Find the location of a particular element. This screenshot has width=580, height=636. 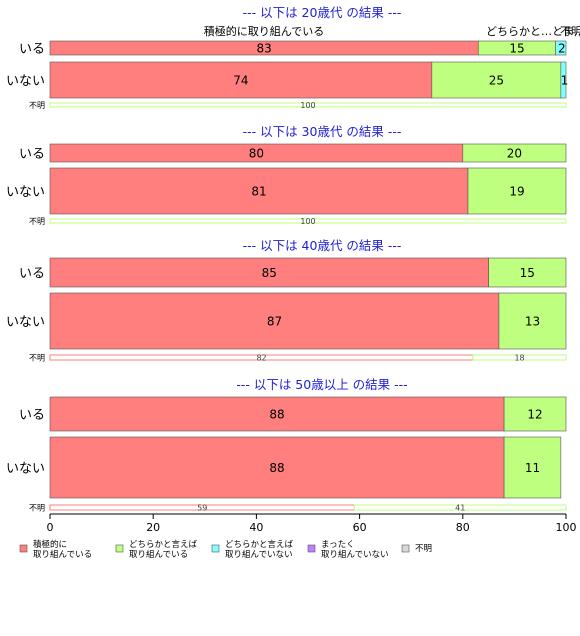

data-label: 81 is located at coordinates (258, 192).